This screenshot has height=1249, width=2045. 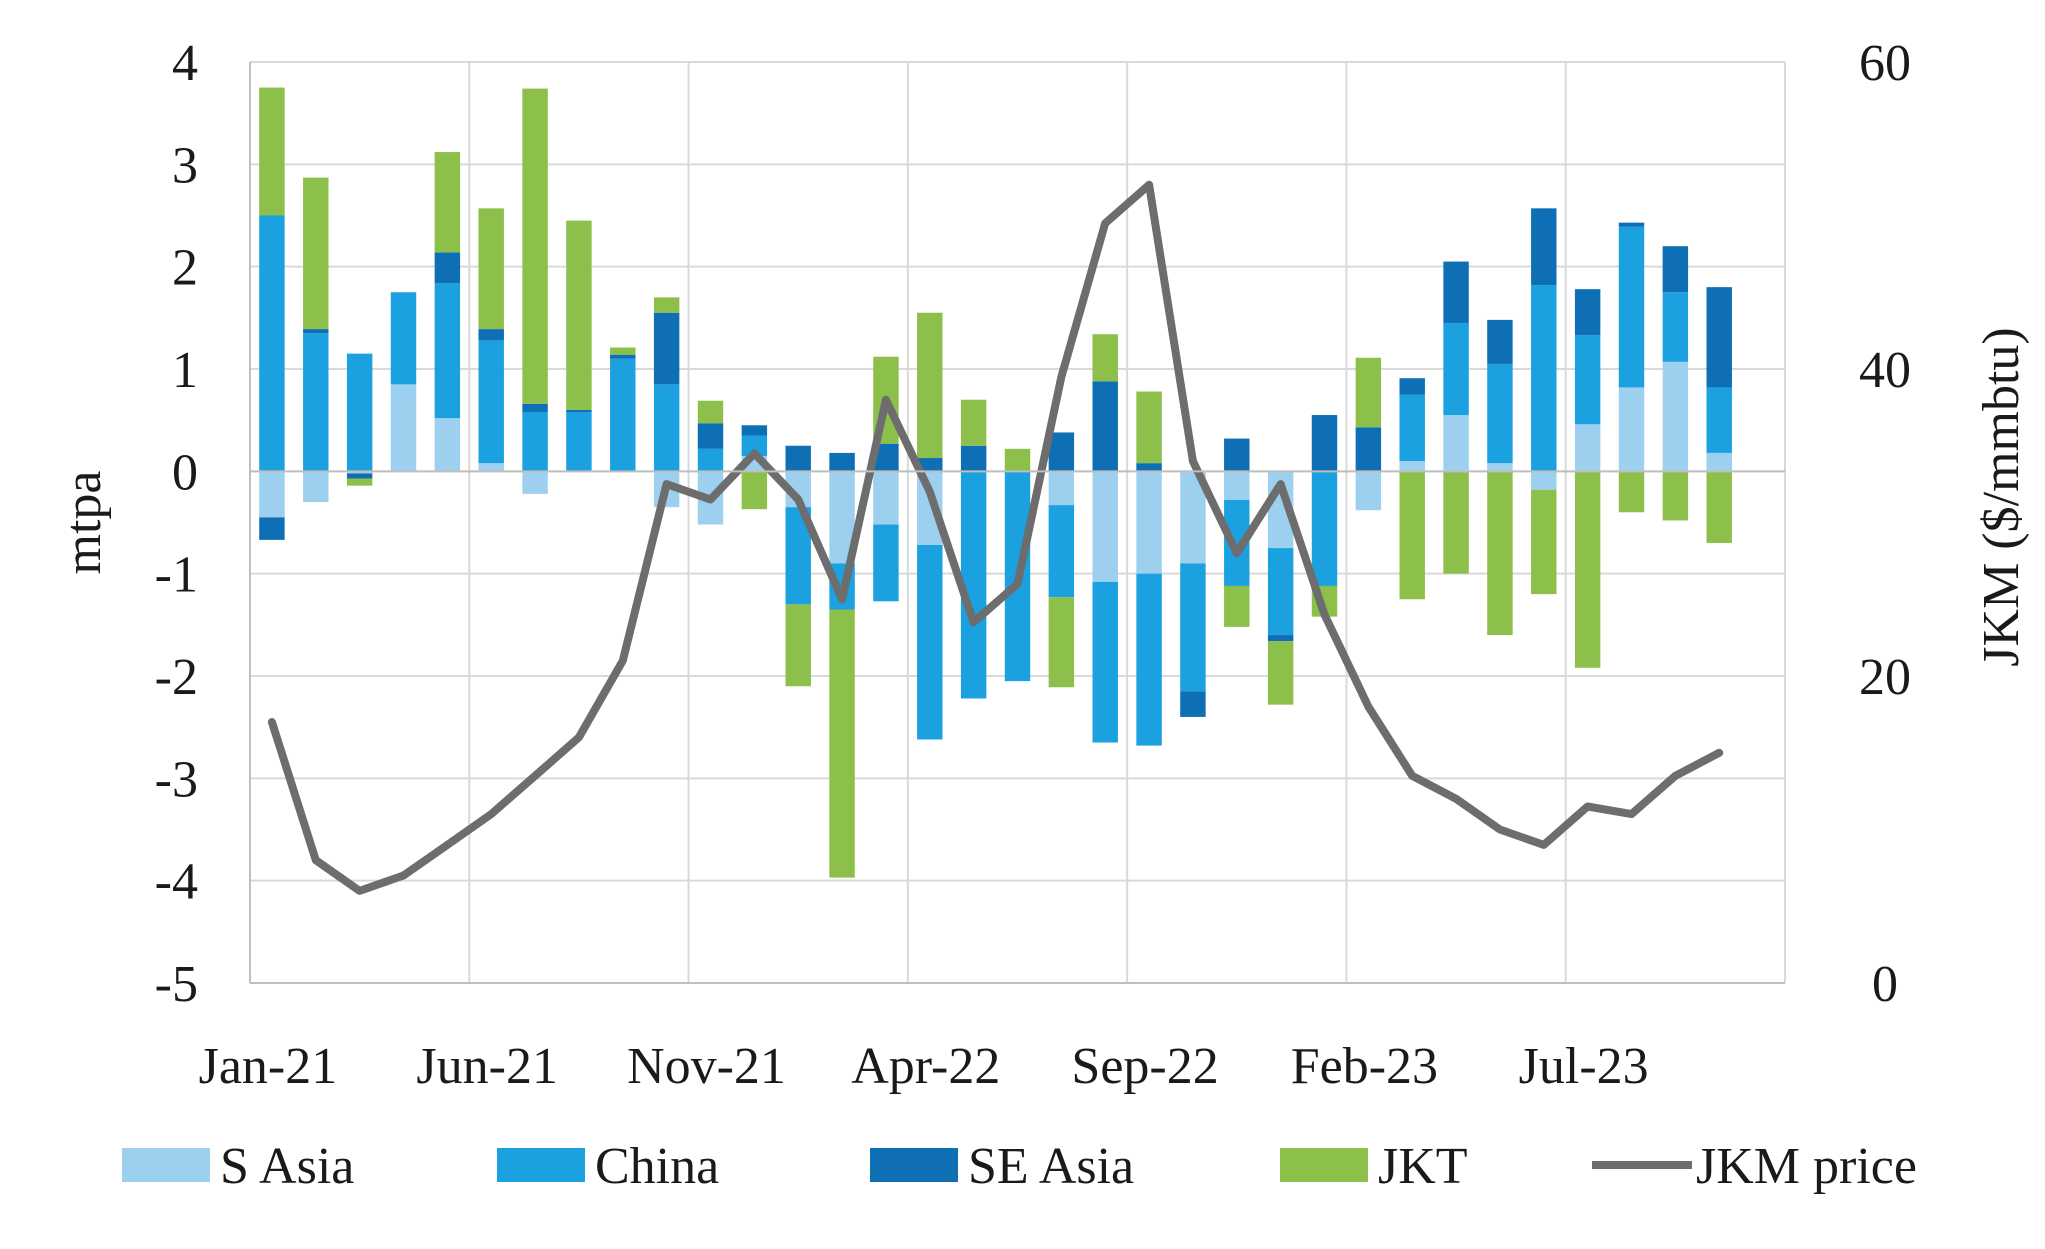 I want to click on x-tick-label: Jun-21, so click(x=487, y=1066).